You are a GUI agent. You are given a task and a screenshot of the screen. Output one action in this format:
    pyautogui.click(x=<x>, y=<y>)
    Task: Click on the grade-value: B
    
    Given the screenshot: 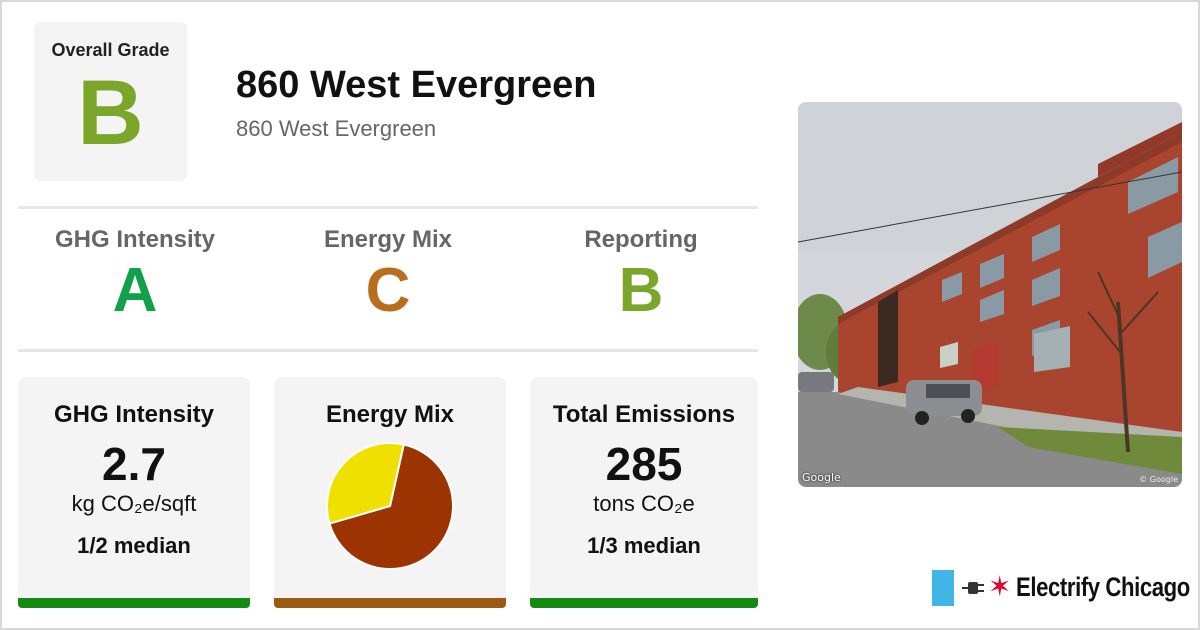 What is the action you would take?
    pyautogui.click(x=641, y=290)
    